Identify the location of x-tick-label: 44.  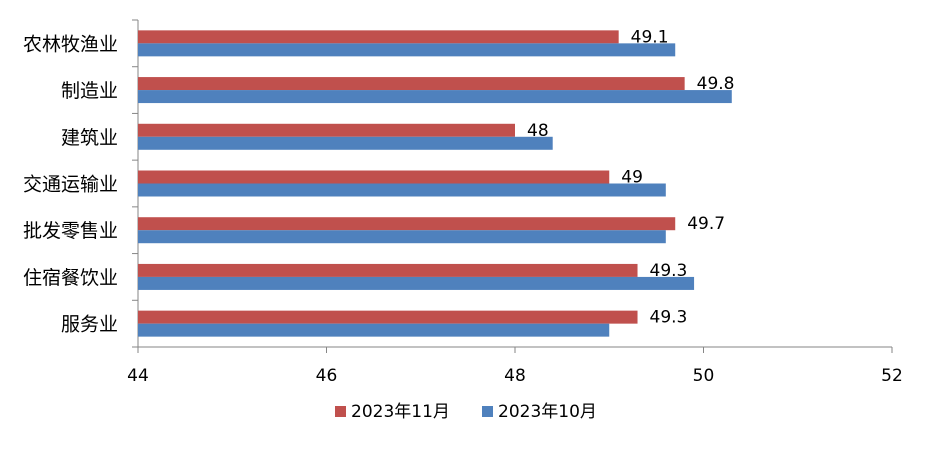
(138, 376).